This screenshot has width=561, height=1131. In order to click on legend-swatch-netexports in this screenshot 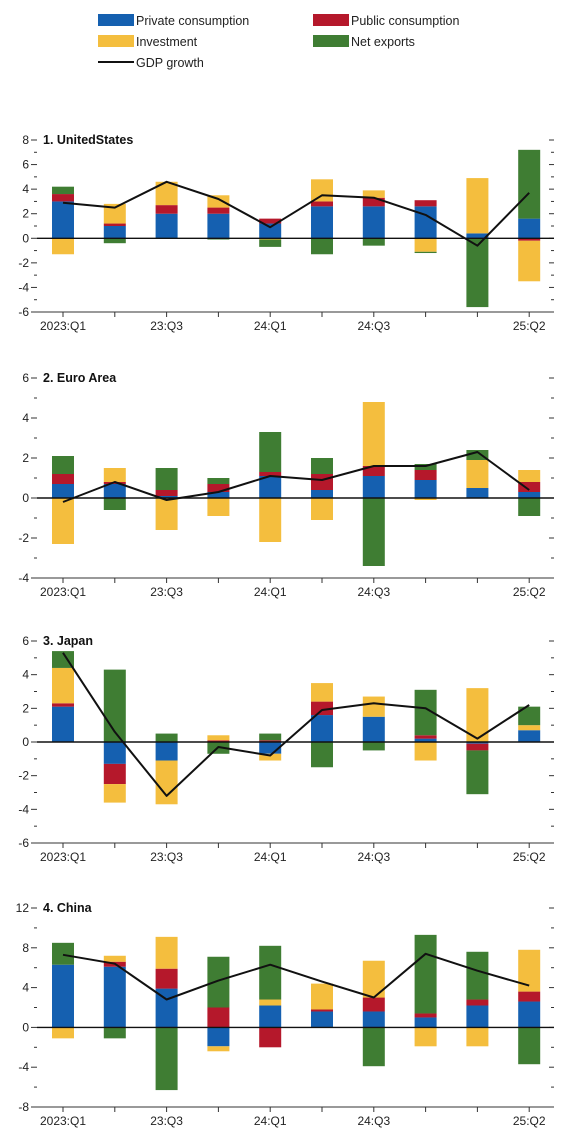, I will do `click(331, 41)`.